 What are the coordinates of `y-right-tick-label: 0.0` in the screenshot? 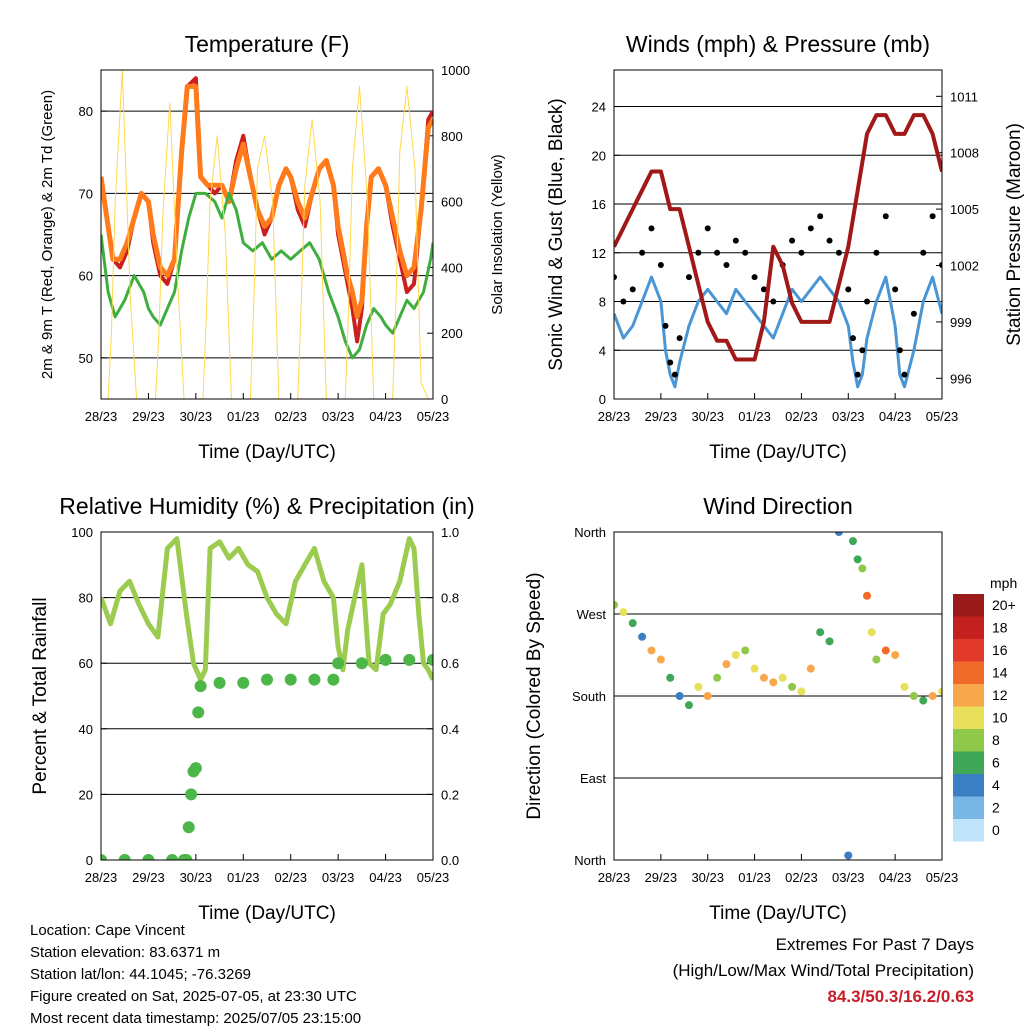 It's located at (450, 860).